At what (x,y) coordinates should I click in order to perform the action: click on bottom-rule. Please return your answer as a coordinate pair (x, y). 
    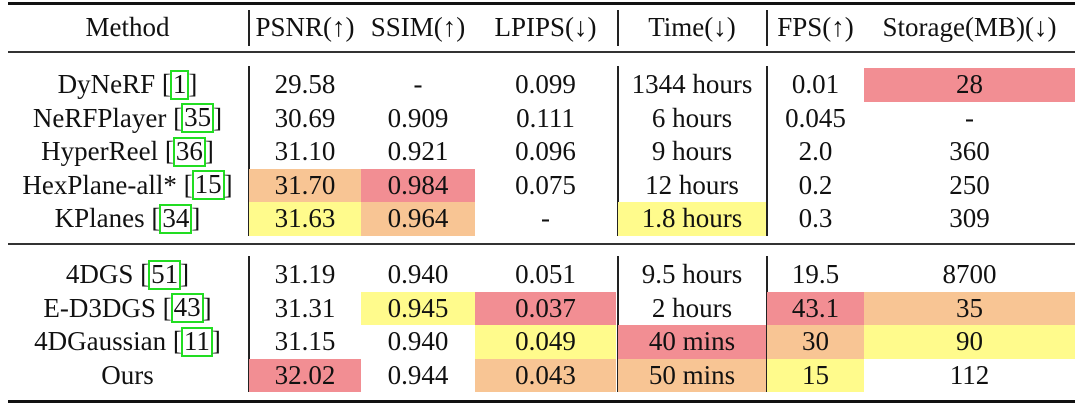
    Looking at the image, I should click on (541, 401).